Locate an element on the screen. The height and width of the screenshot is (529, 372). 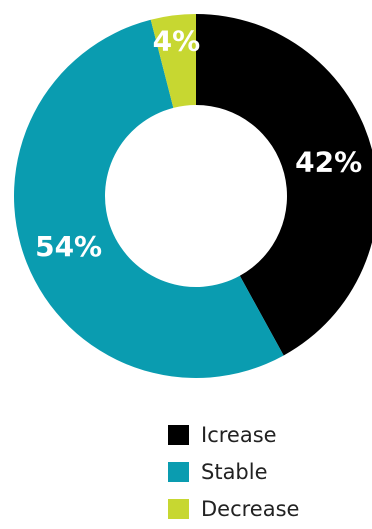
legend-item-stable: Stable is located at coordinates (233, 471).